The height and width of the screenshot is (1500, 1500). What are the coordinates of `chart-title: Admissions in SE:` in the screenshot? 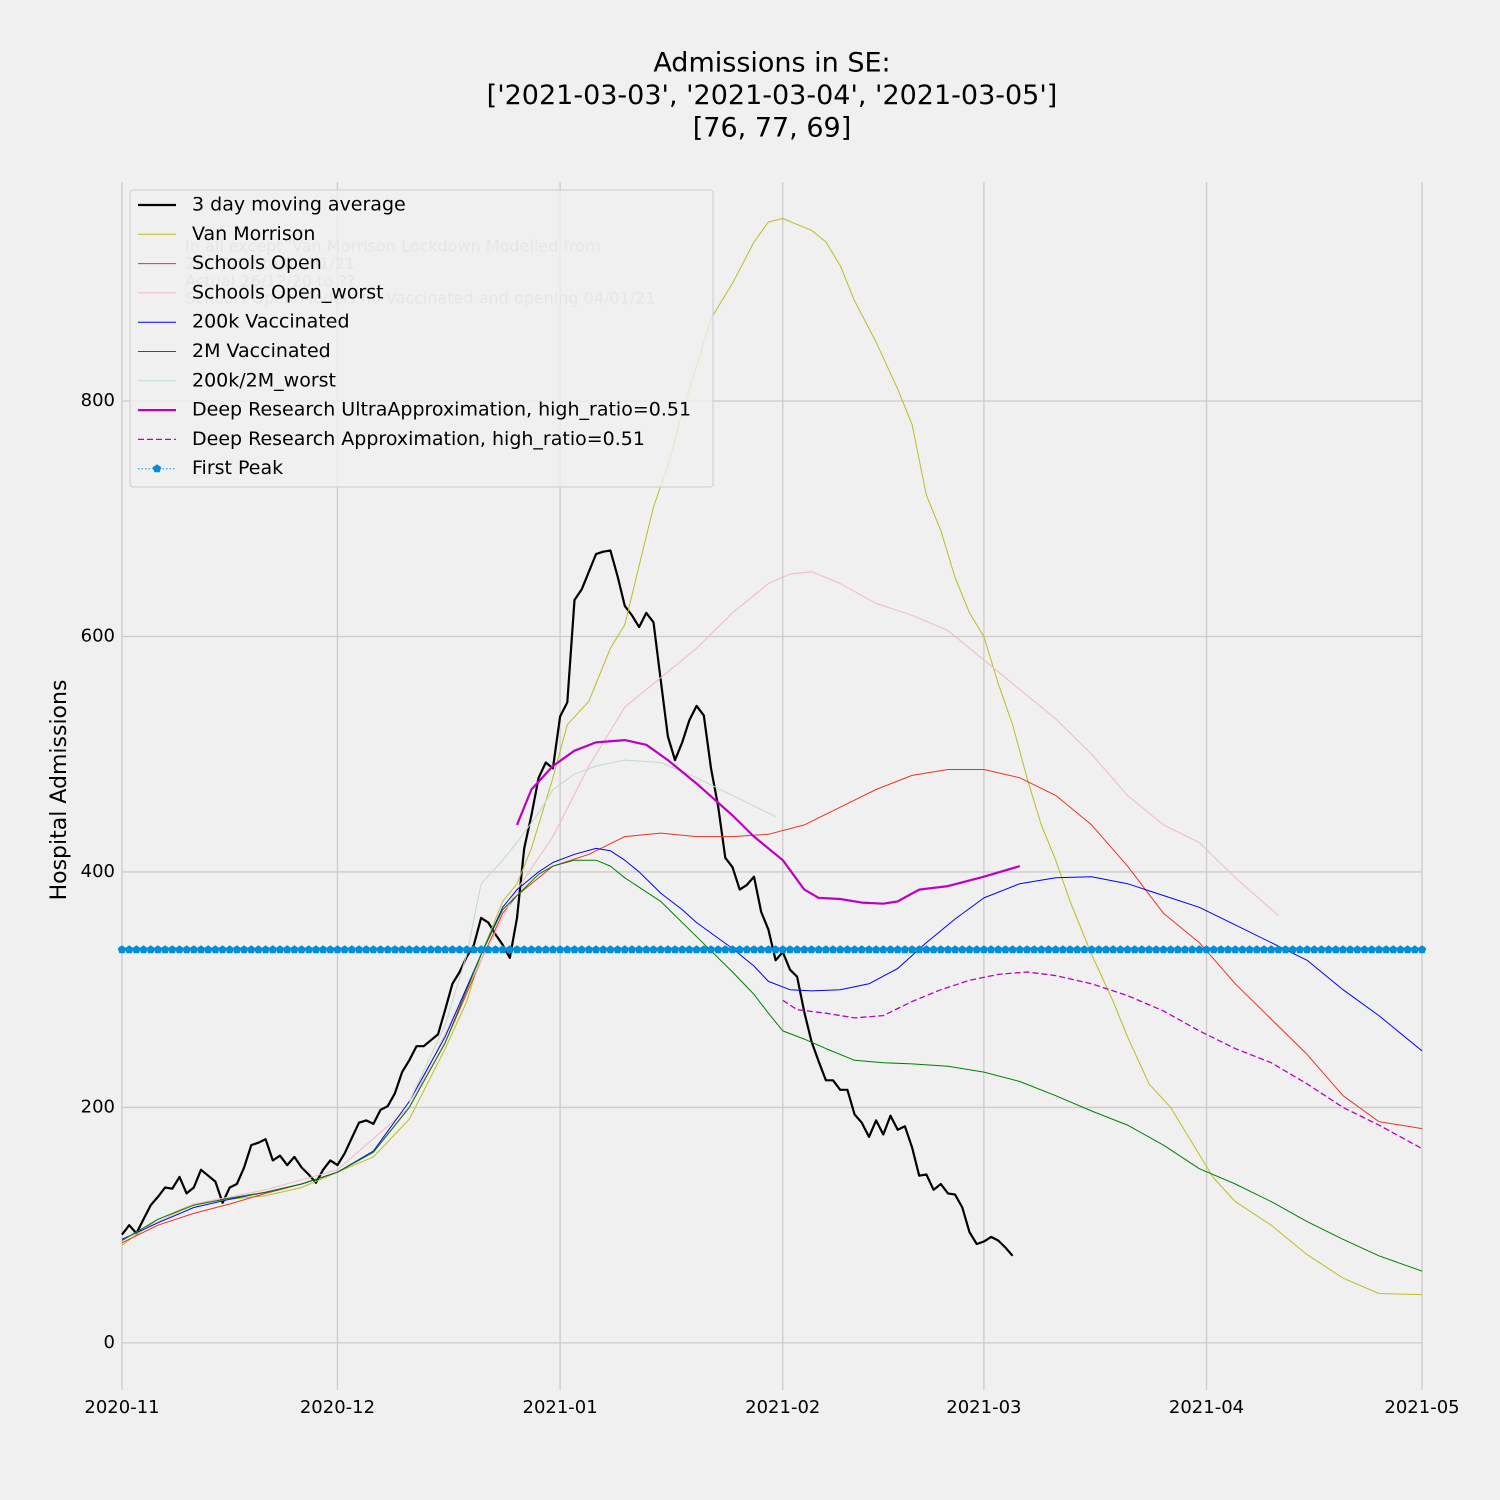 It's located at (771, 63).